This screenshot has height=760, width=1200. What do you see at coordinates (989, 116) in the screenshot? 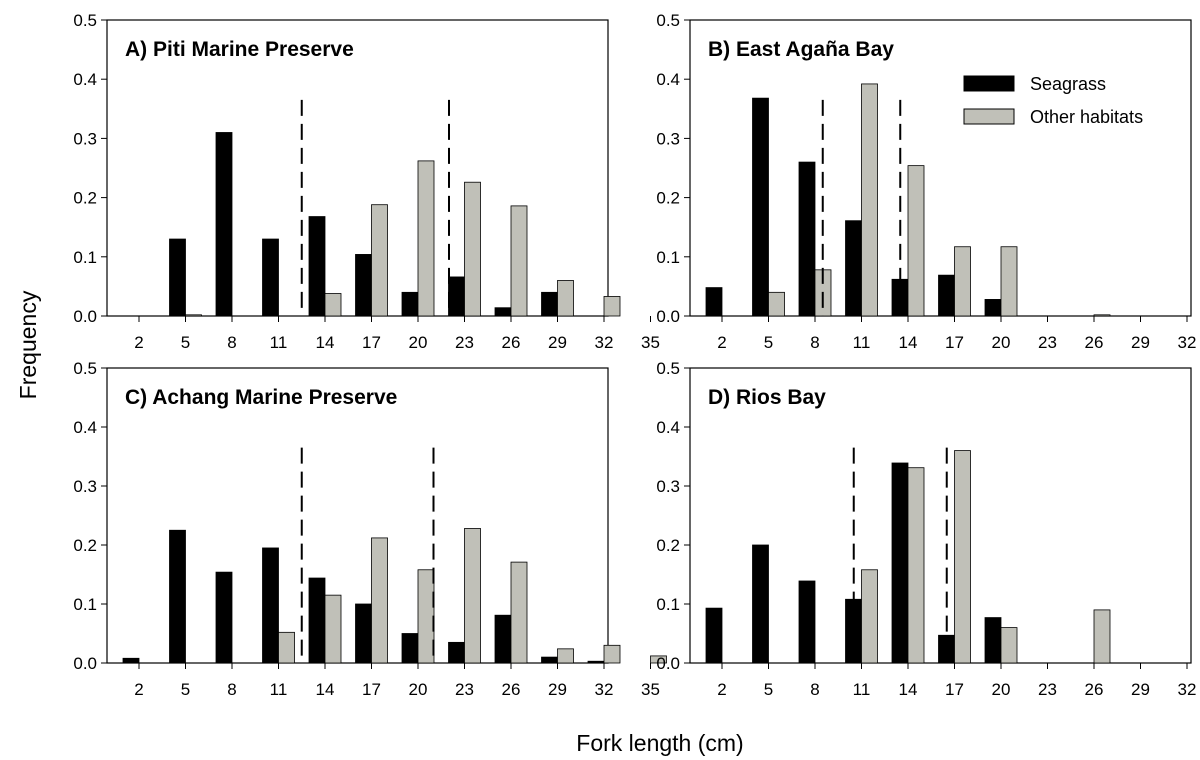
I see `legend-swatch-other-habitats` at bounding box center [989, 116].